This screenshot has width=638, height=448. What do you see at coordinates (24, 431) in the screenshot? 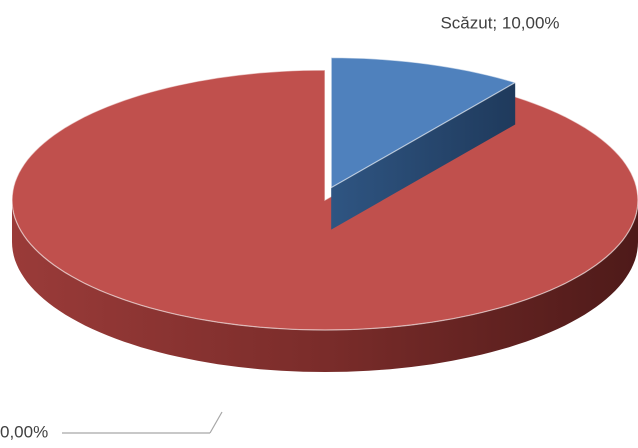
I see `data-label: 0,00%` at bounding box center [24, 431].